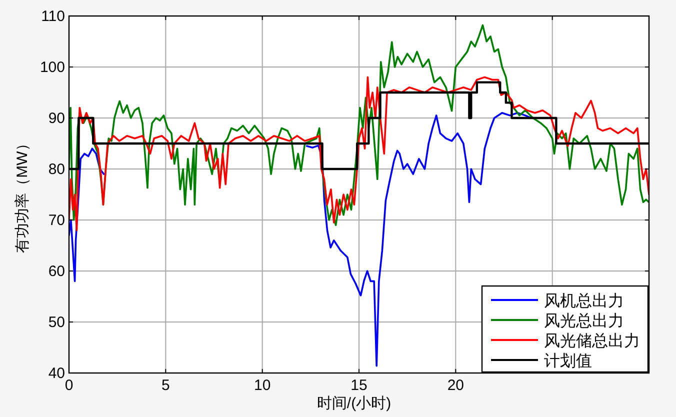 The width and height of the screenshot is (676, 417). What do you see at coordinates (22, 194) in the screenshot?
I see `y-axis-title: 有功功率（MW）` at bounding box center [22, 194].